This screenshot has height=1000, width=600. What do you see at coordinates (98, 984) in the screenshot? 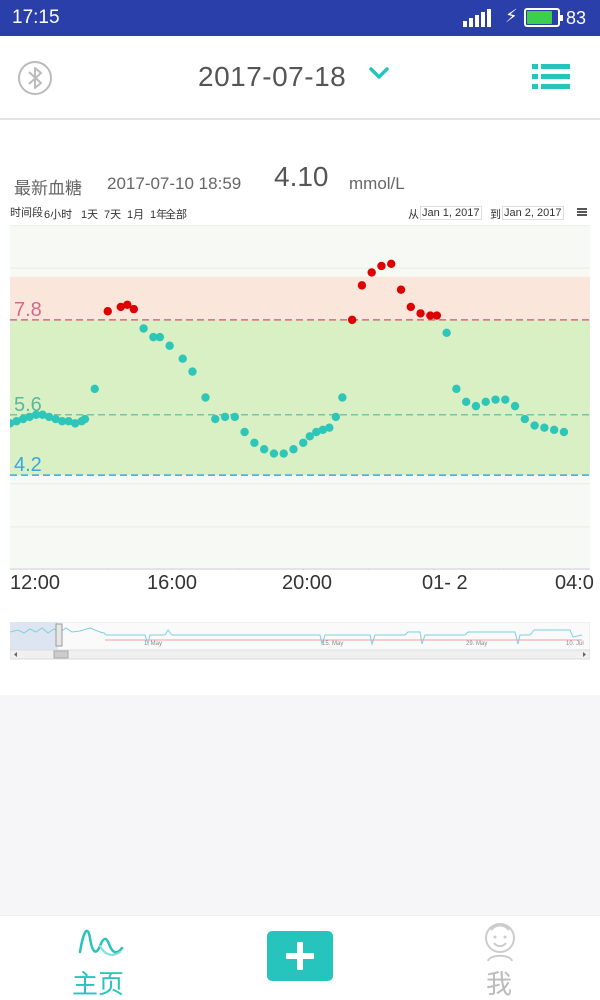
I see `nav-home-label: 主页` at bounding box center [98, 984].